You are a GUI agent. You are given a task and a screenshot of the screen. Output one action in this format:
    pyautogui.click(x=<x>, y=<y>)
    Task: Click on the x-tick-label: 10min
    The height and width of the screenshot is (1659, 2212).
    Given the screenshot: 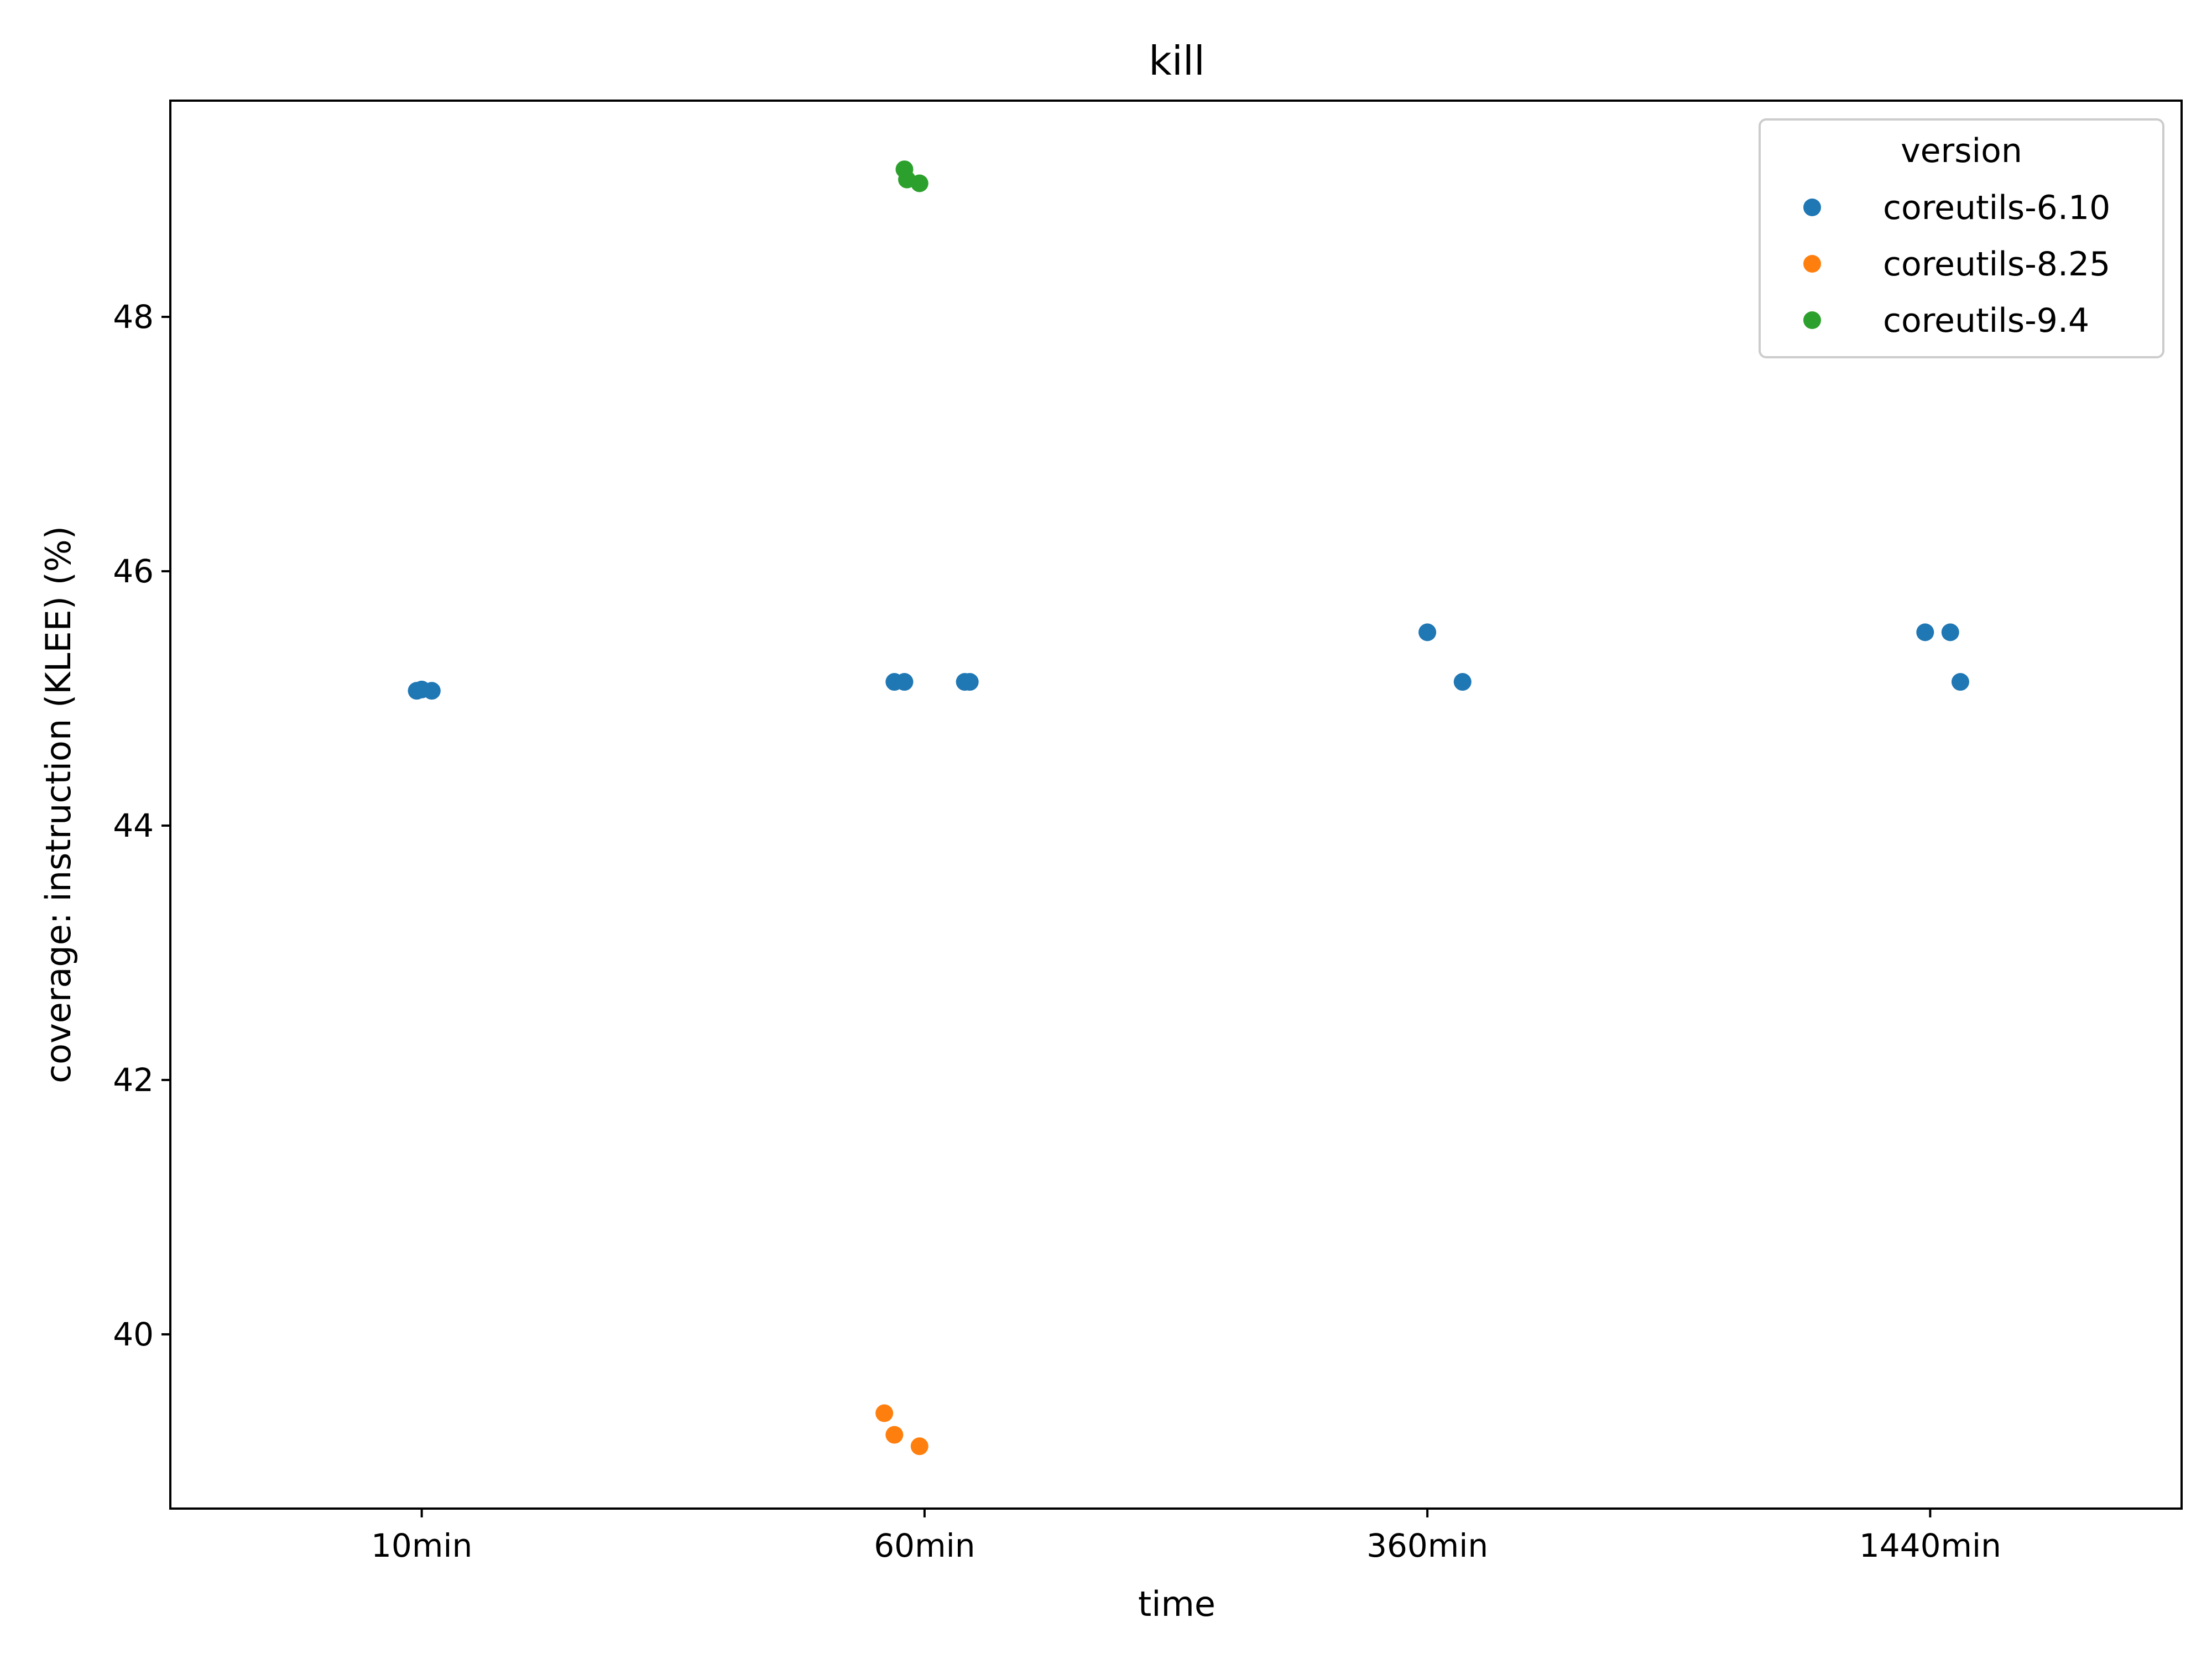 What is the action you would take?
    pyautogui.click(x=422, y=1546)
    